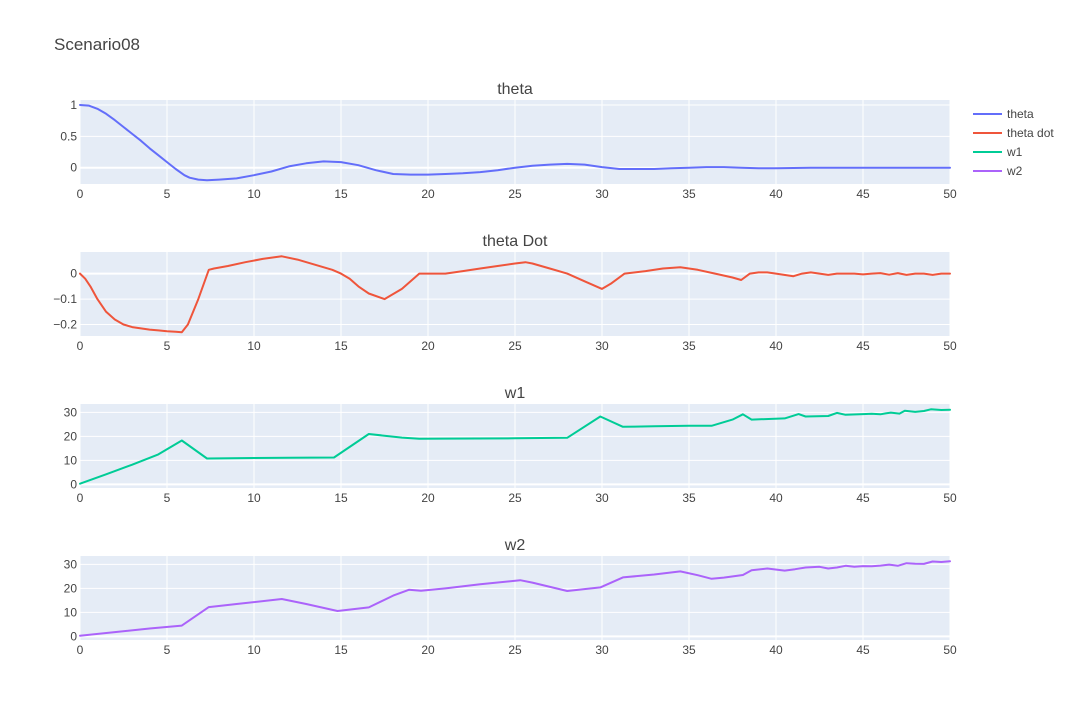 This screenshot has height=720, width=1080. Describe the element at coordinates (515, 143) in the screenshot. I see `subplot-1-series-line-theta` at that location.